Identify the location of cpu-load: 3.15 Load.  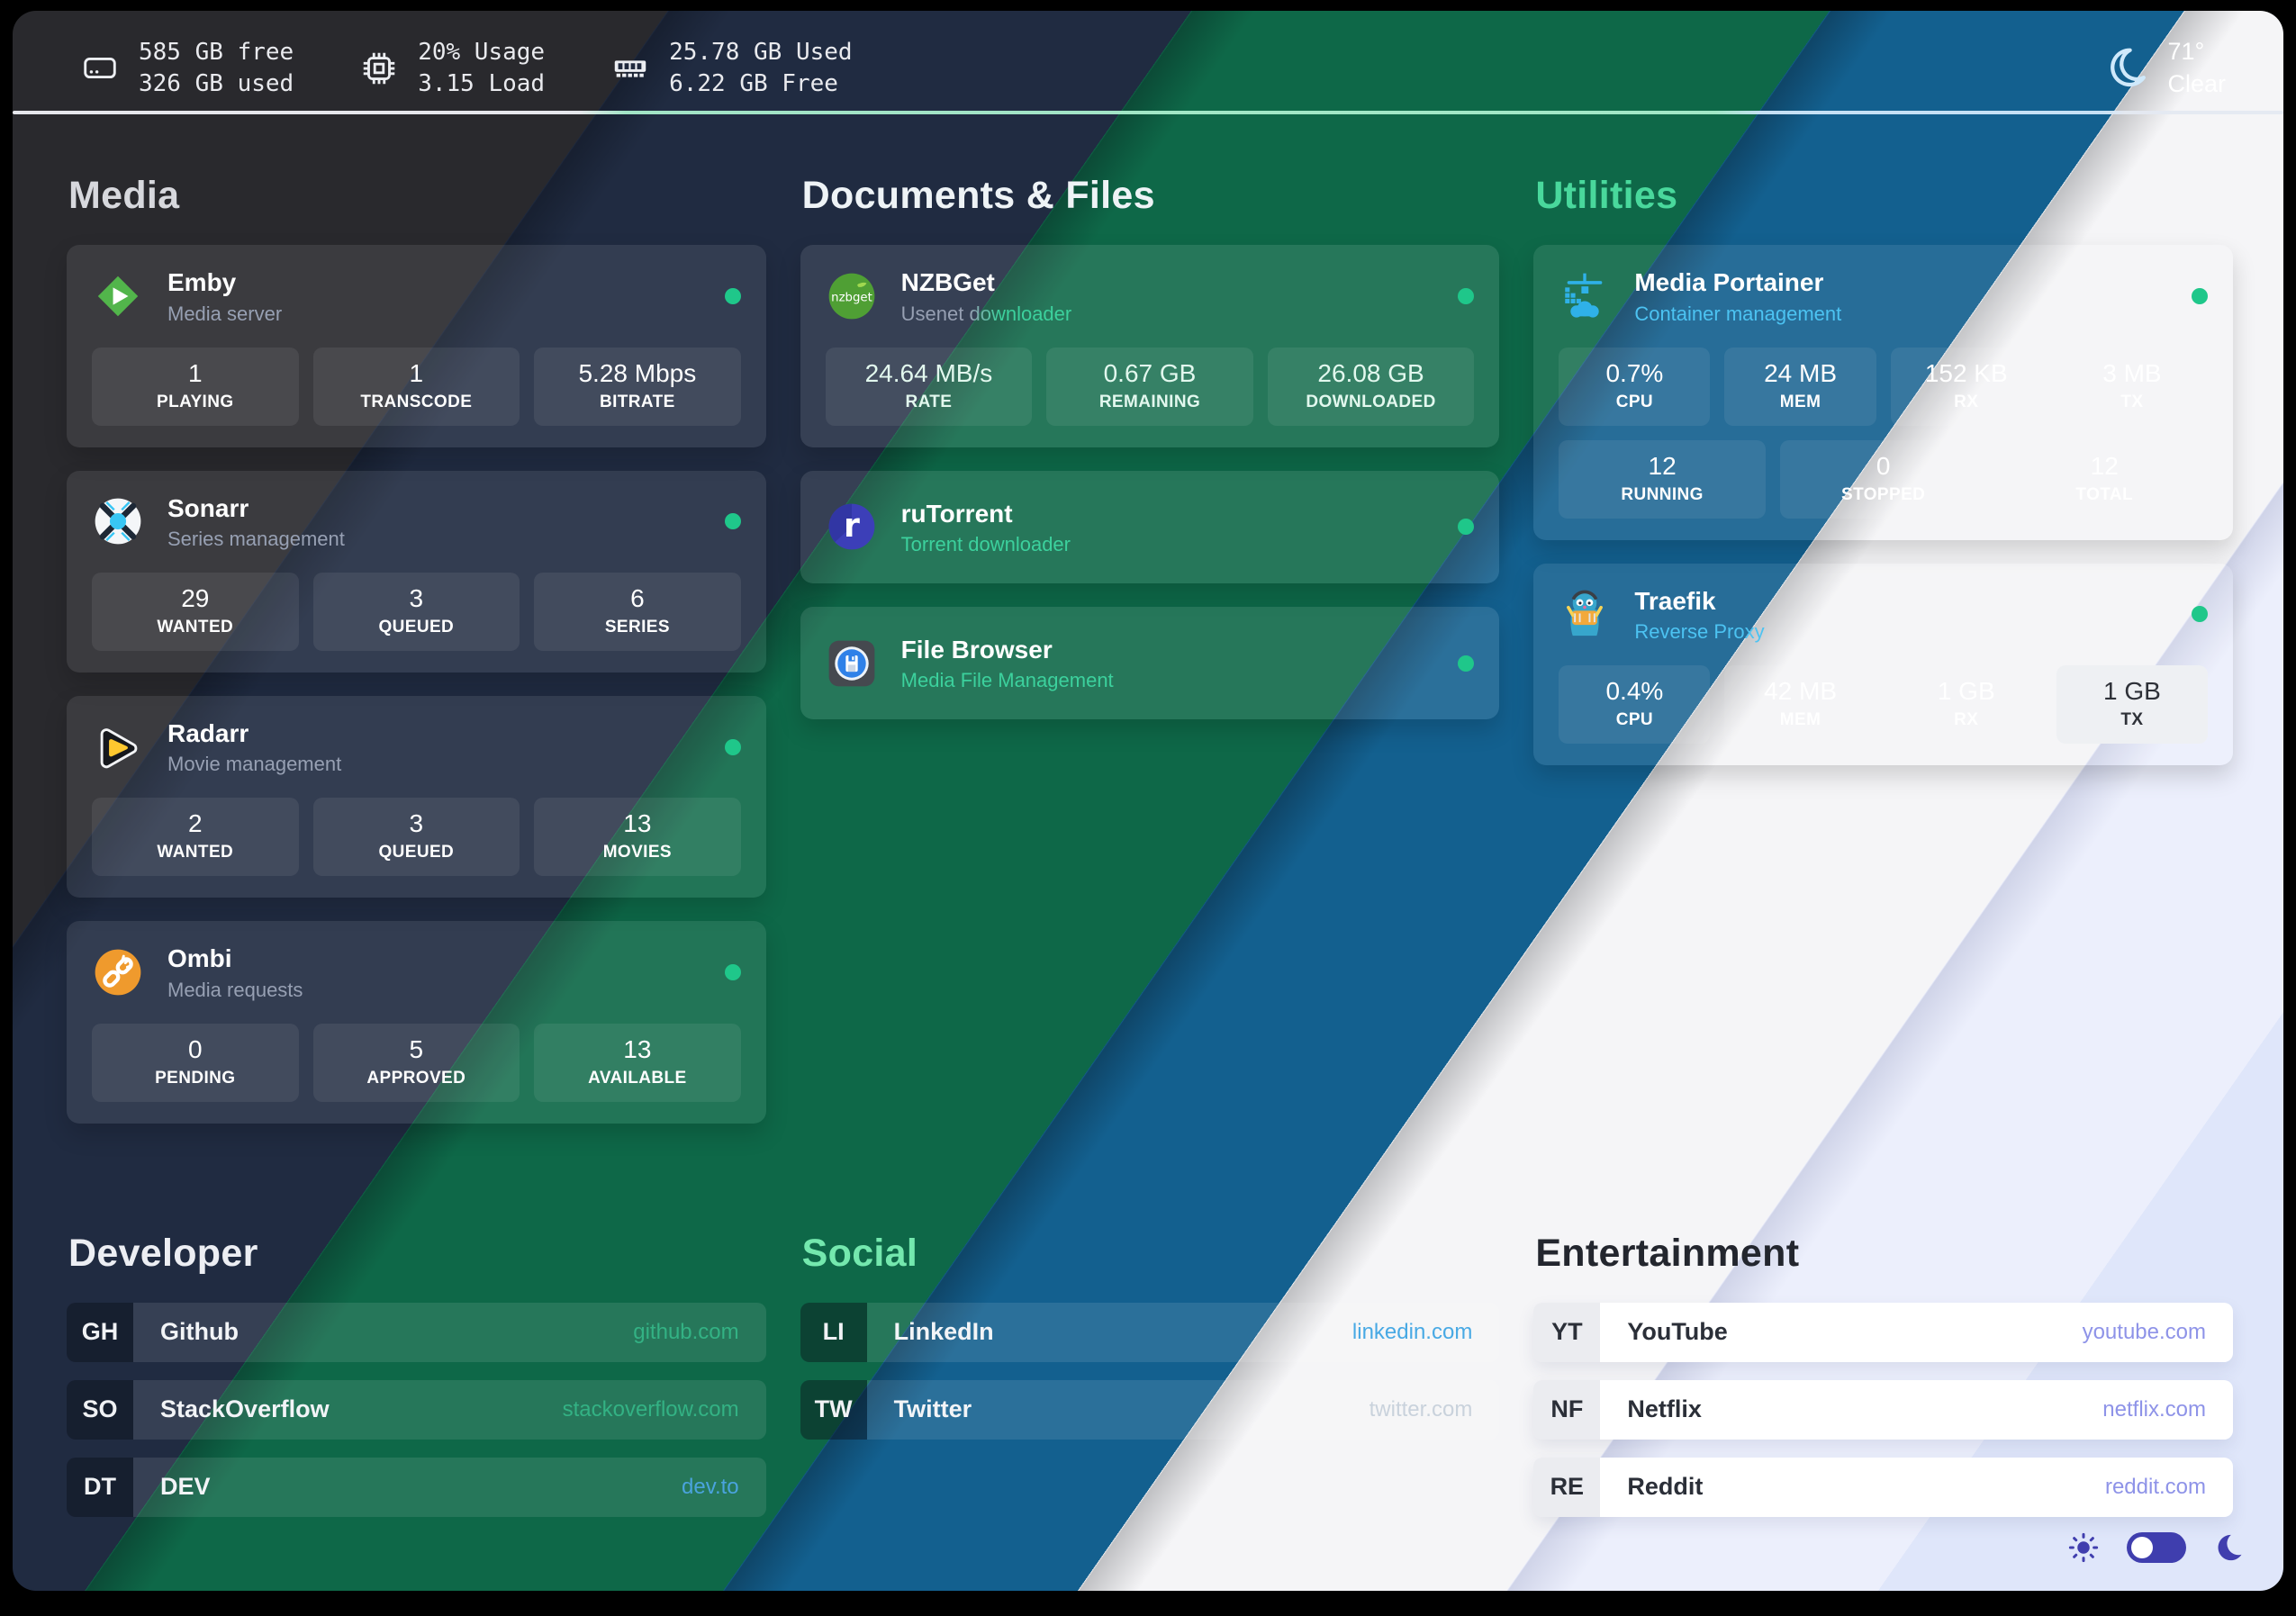
(482, 83).